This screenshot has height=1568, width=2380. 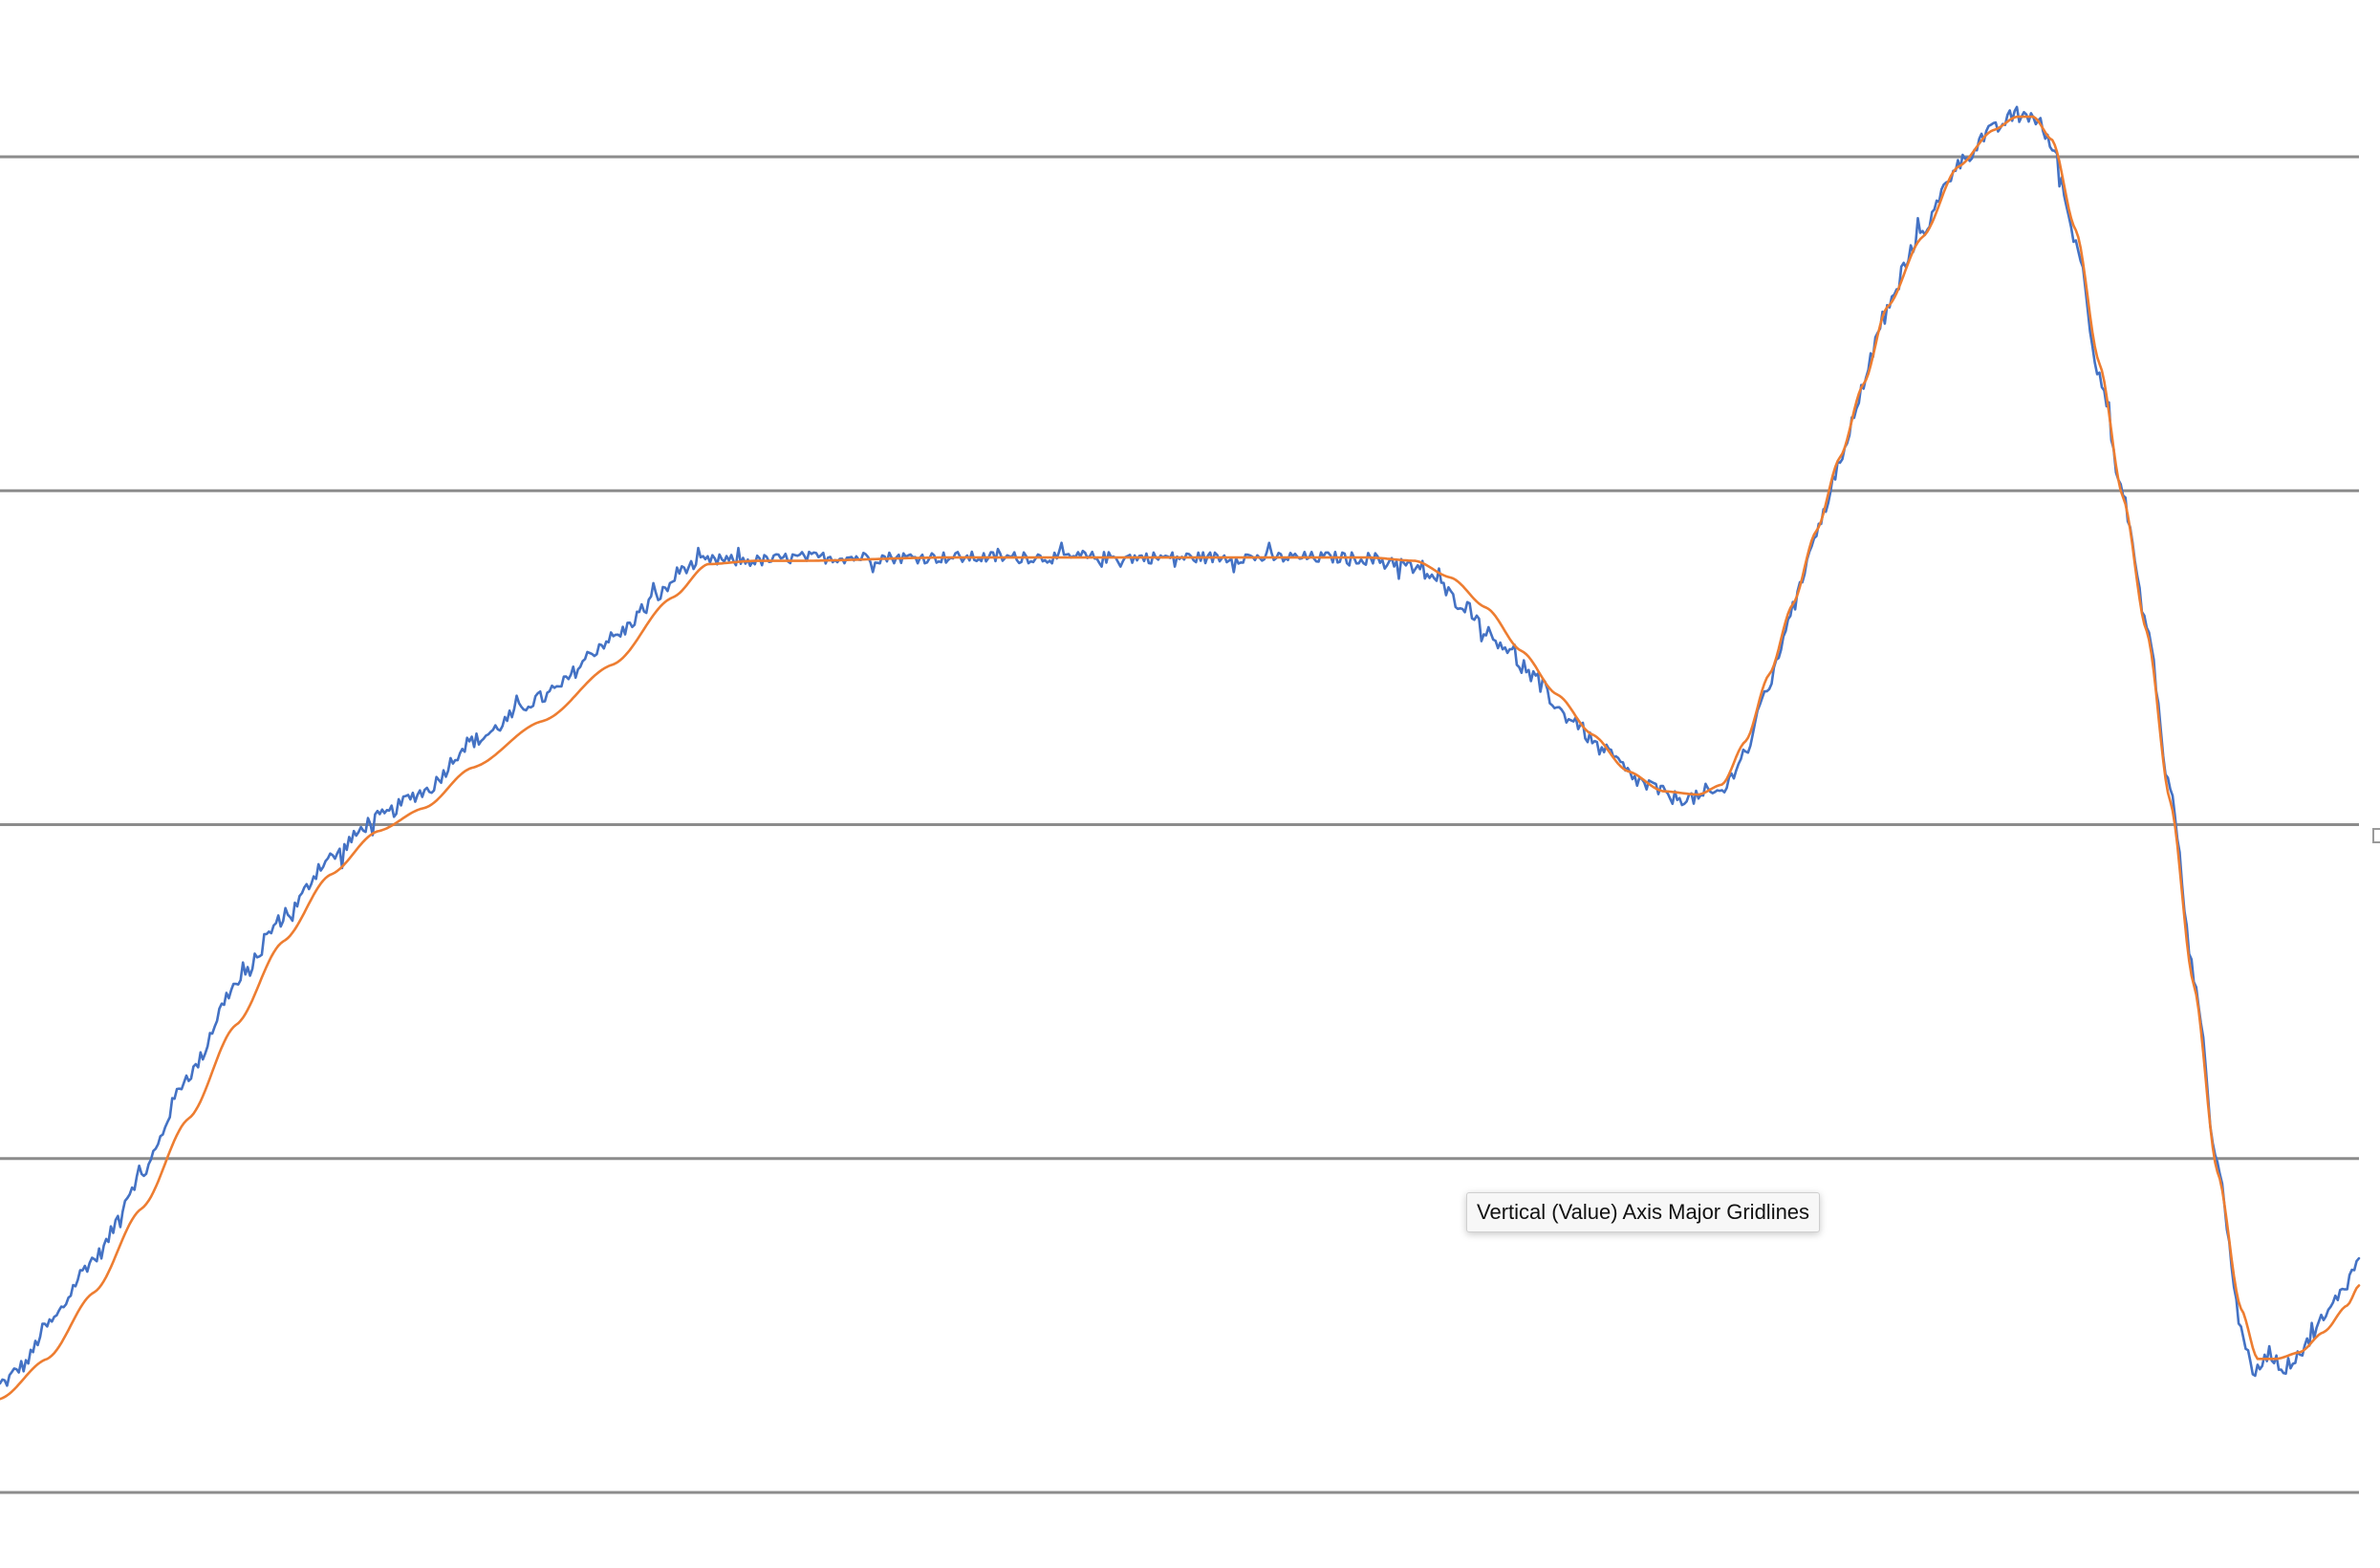 What do you see at coordinates (1644, 1212) in the screenshot?
I see `gridlines-tooltip: Vertical (Value) Axis Major Gridlines` at bounding box center [1644, 1212].